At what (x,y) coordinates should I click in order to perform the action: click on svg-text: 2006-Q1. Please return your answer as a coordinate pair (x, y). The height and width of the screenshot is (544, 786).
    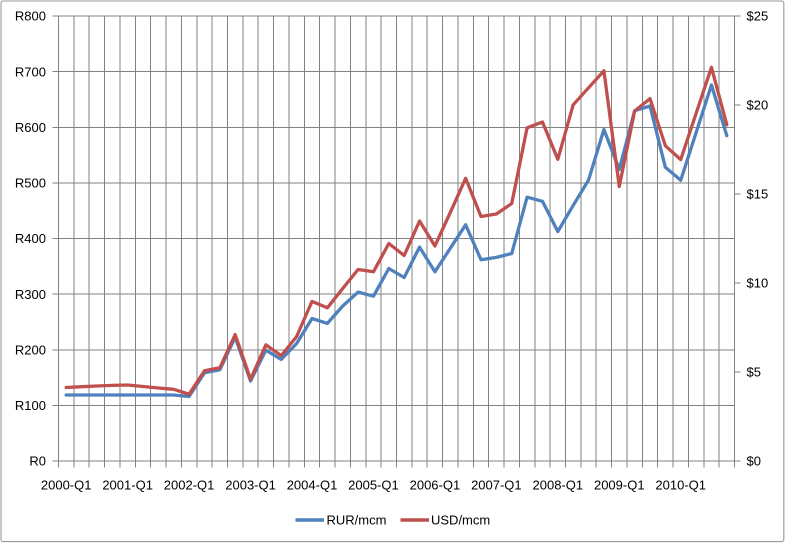
    Looking at the image, I should click on (435, 485).